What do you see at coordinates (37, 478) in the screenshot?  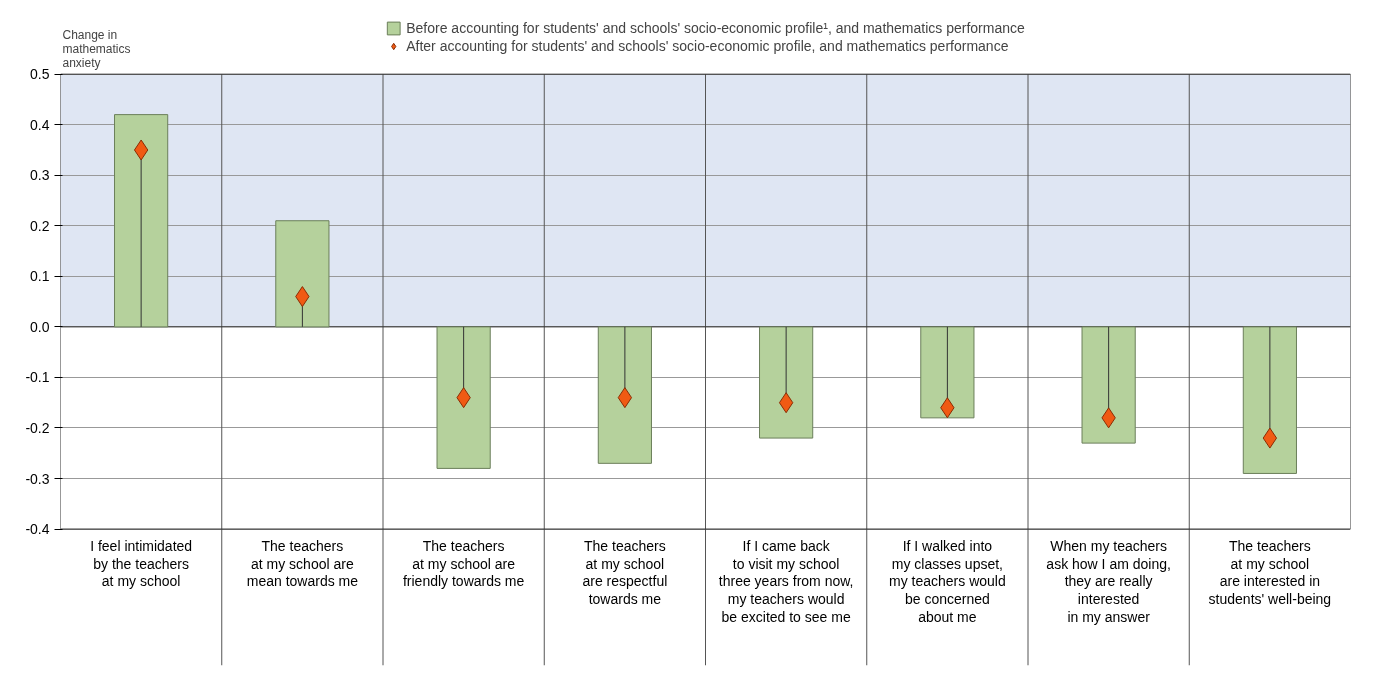 I see `y-tick-label: -0.3` at bounding box center [37, 478].